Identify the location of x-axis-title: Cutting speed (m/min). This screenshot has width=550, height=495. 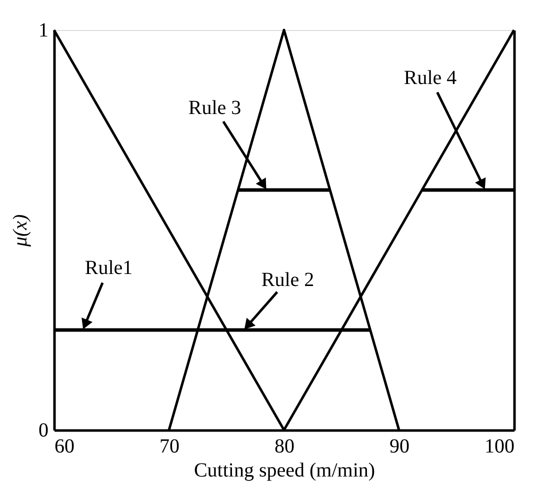
(285, 471).